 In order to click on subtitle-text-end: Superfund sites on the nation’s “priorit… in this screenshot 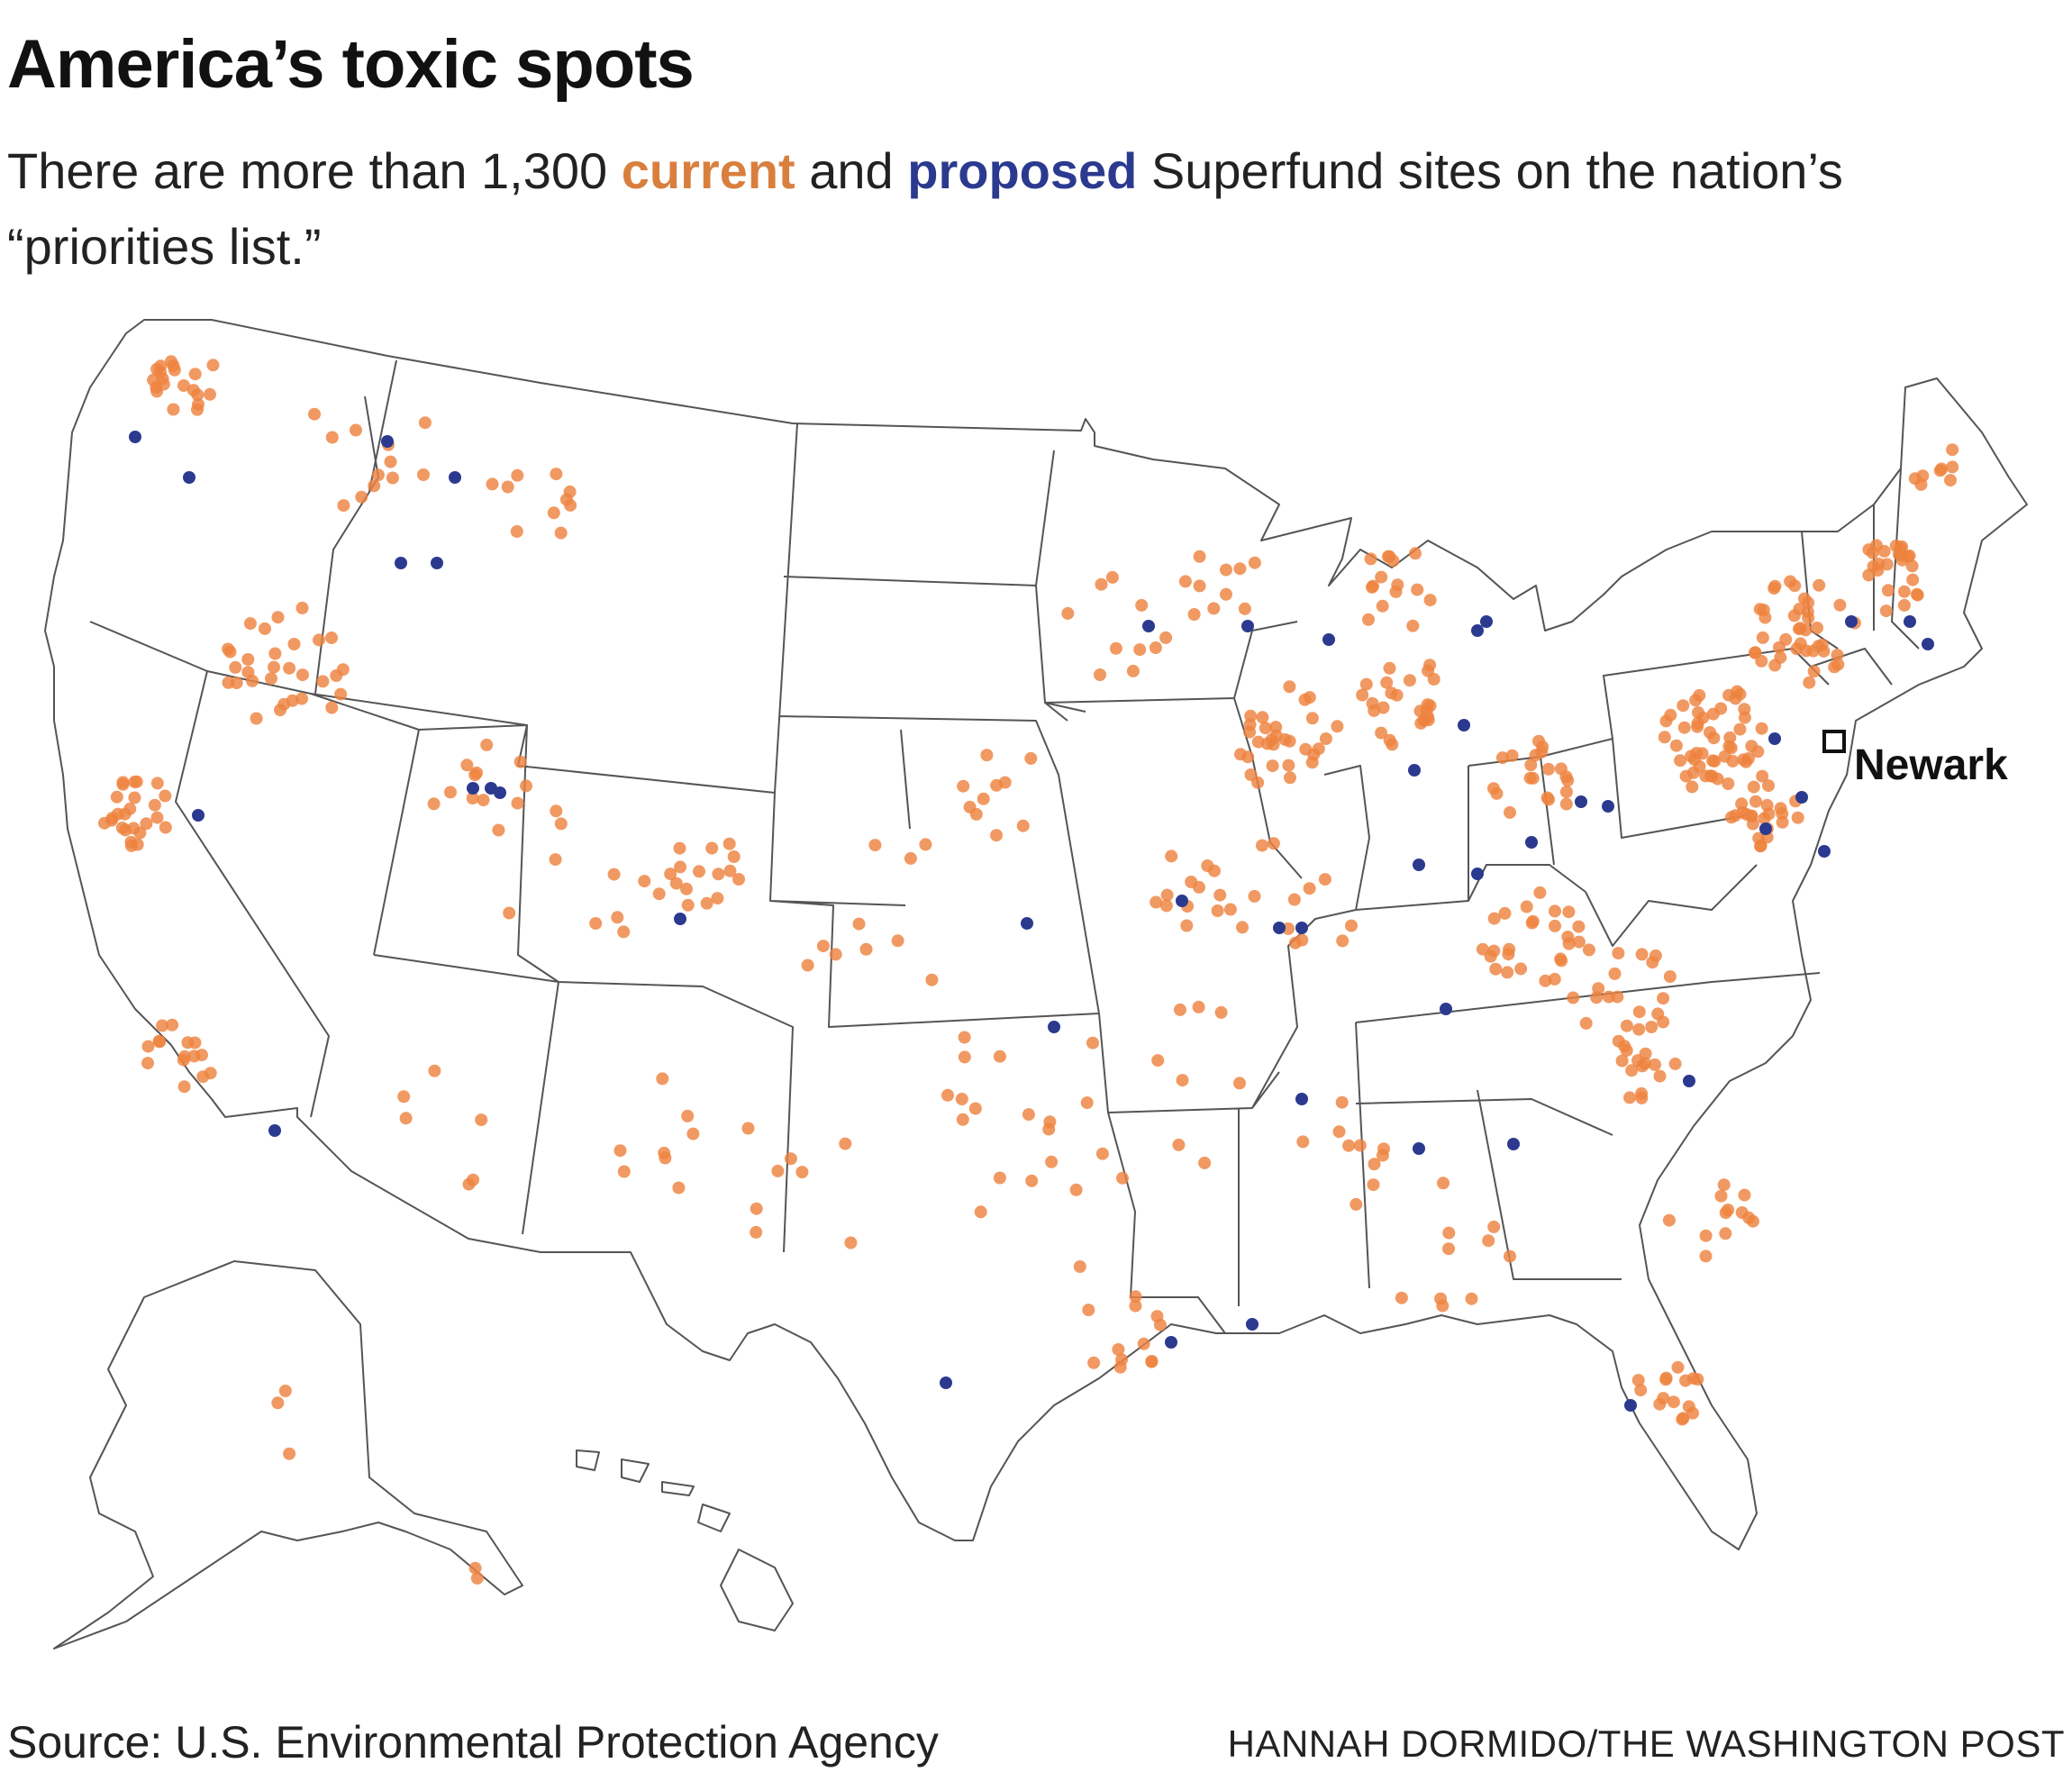, I will do `click(925, 208)`.